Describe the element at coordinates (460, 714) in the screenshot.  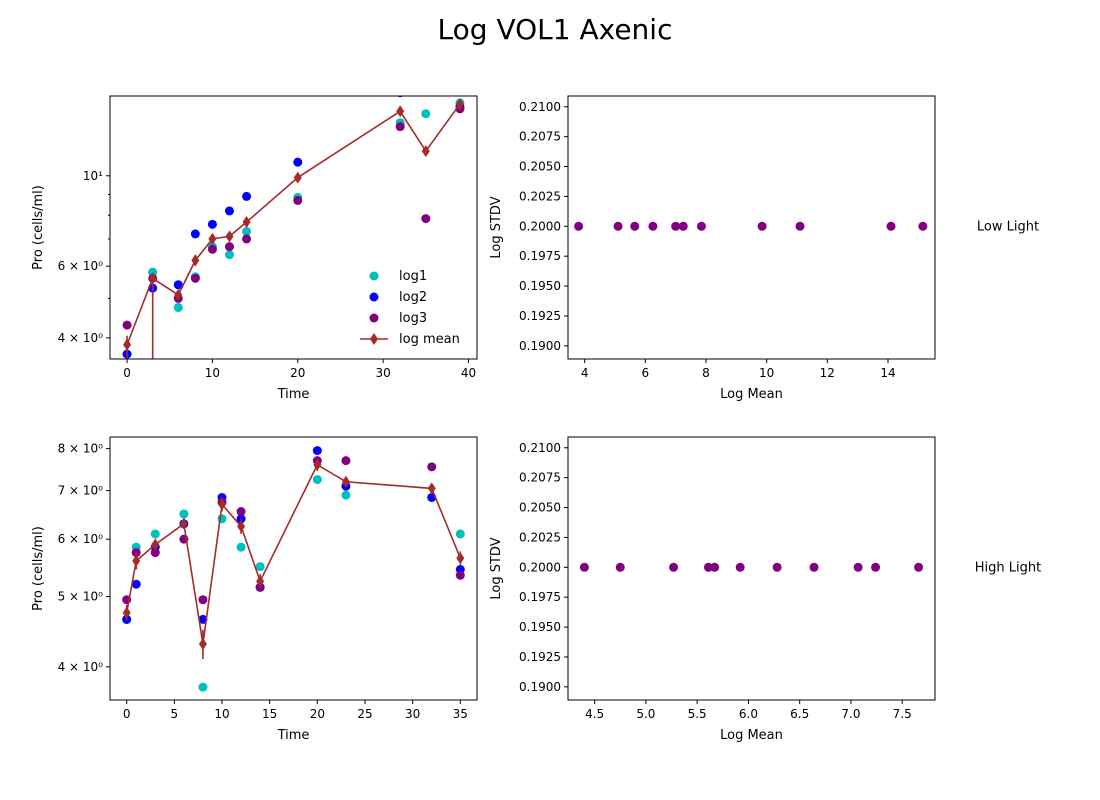
I see `x-tick-label: 35` at that location.